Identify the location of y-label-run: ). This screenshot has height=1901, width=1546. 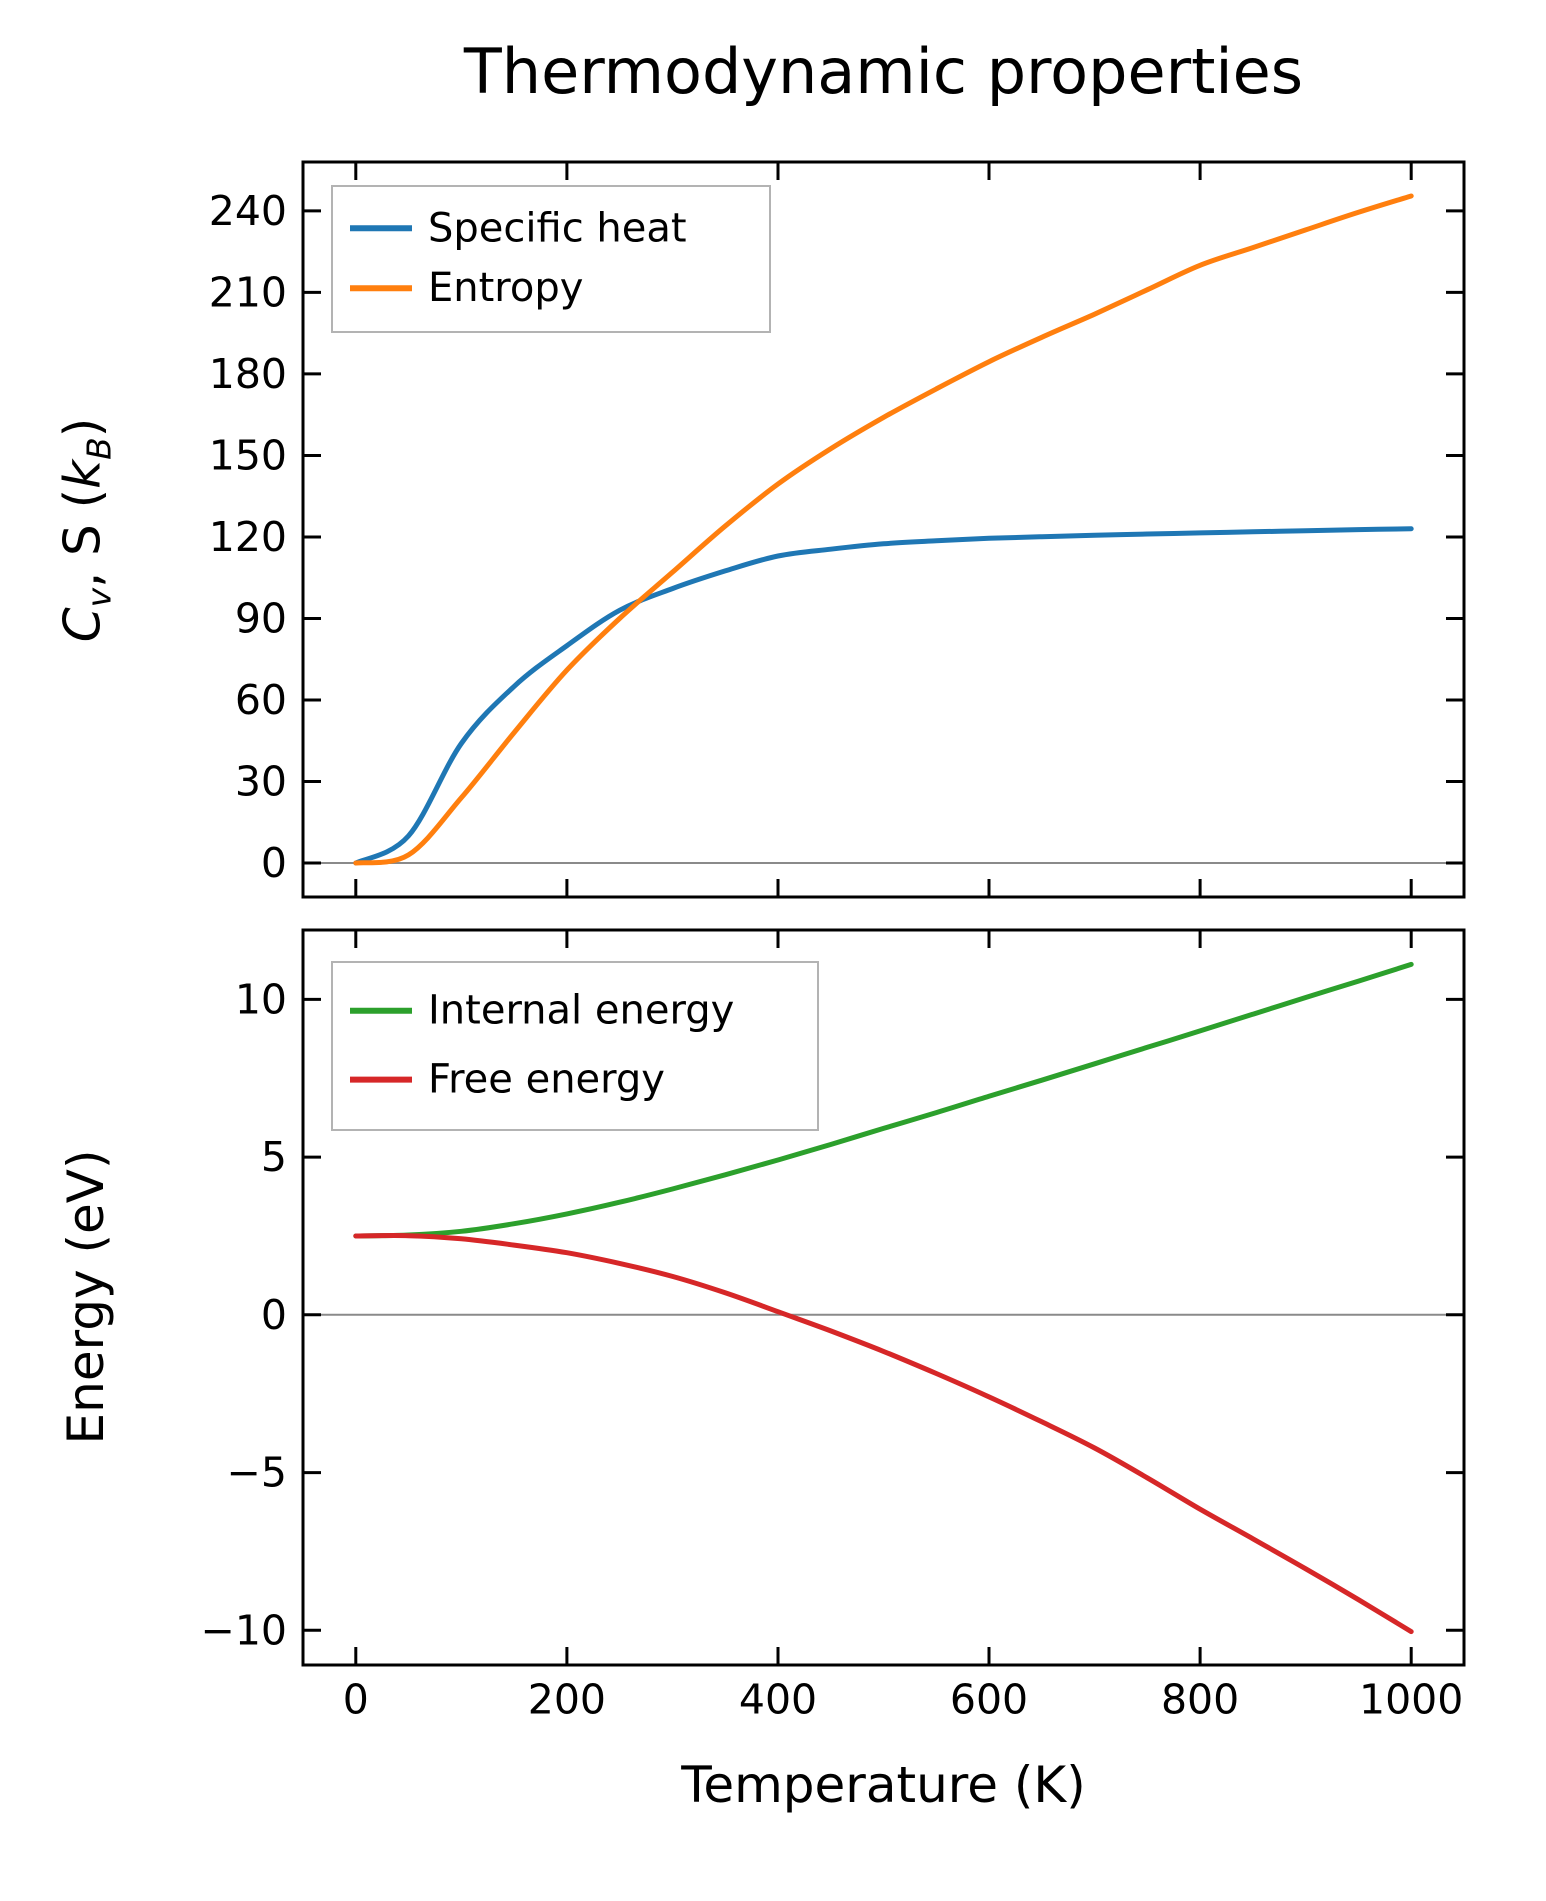
(82, 427).